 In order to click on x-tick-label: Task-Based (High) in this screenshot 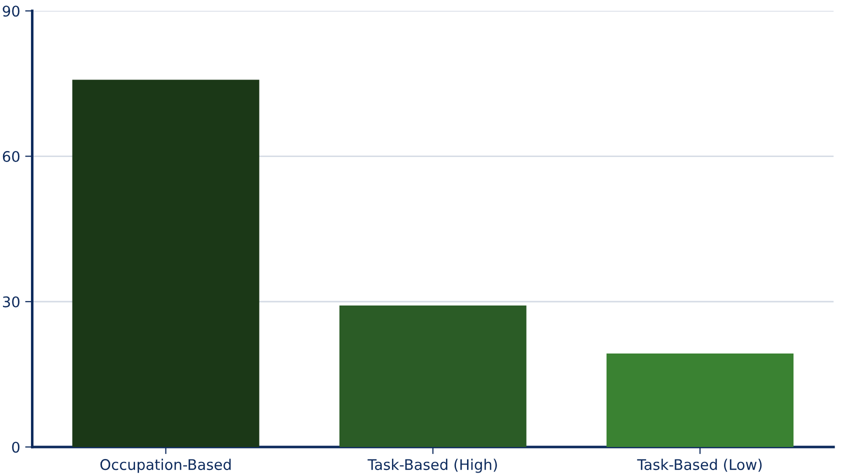, I will do `click(432, 465)`.